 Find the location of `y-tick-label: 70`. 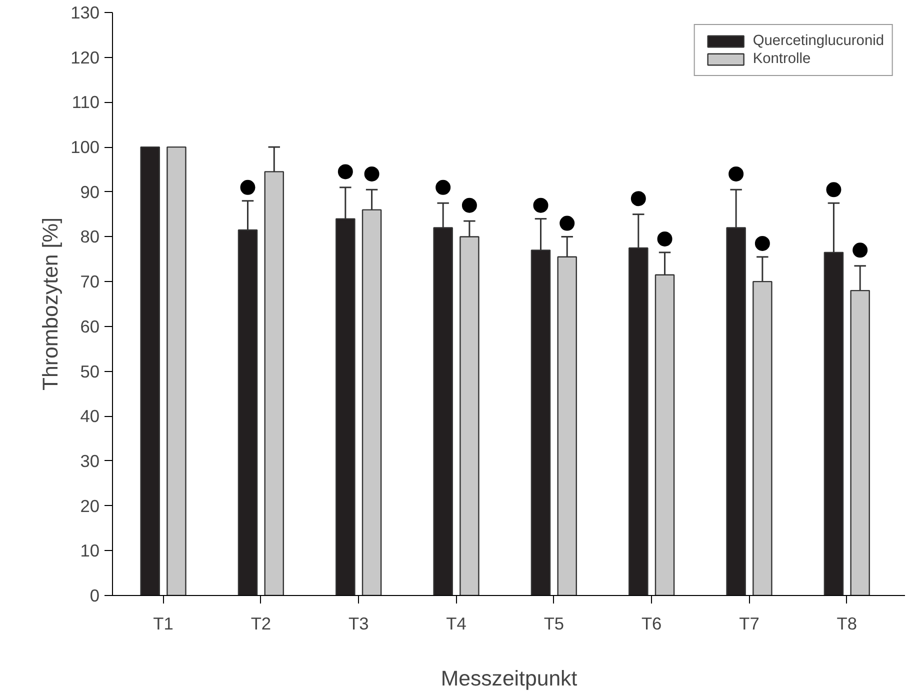

y-tick-label: 70 is located at coordinates (90, 282).